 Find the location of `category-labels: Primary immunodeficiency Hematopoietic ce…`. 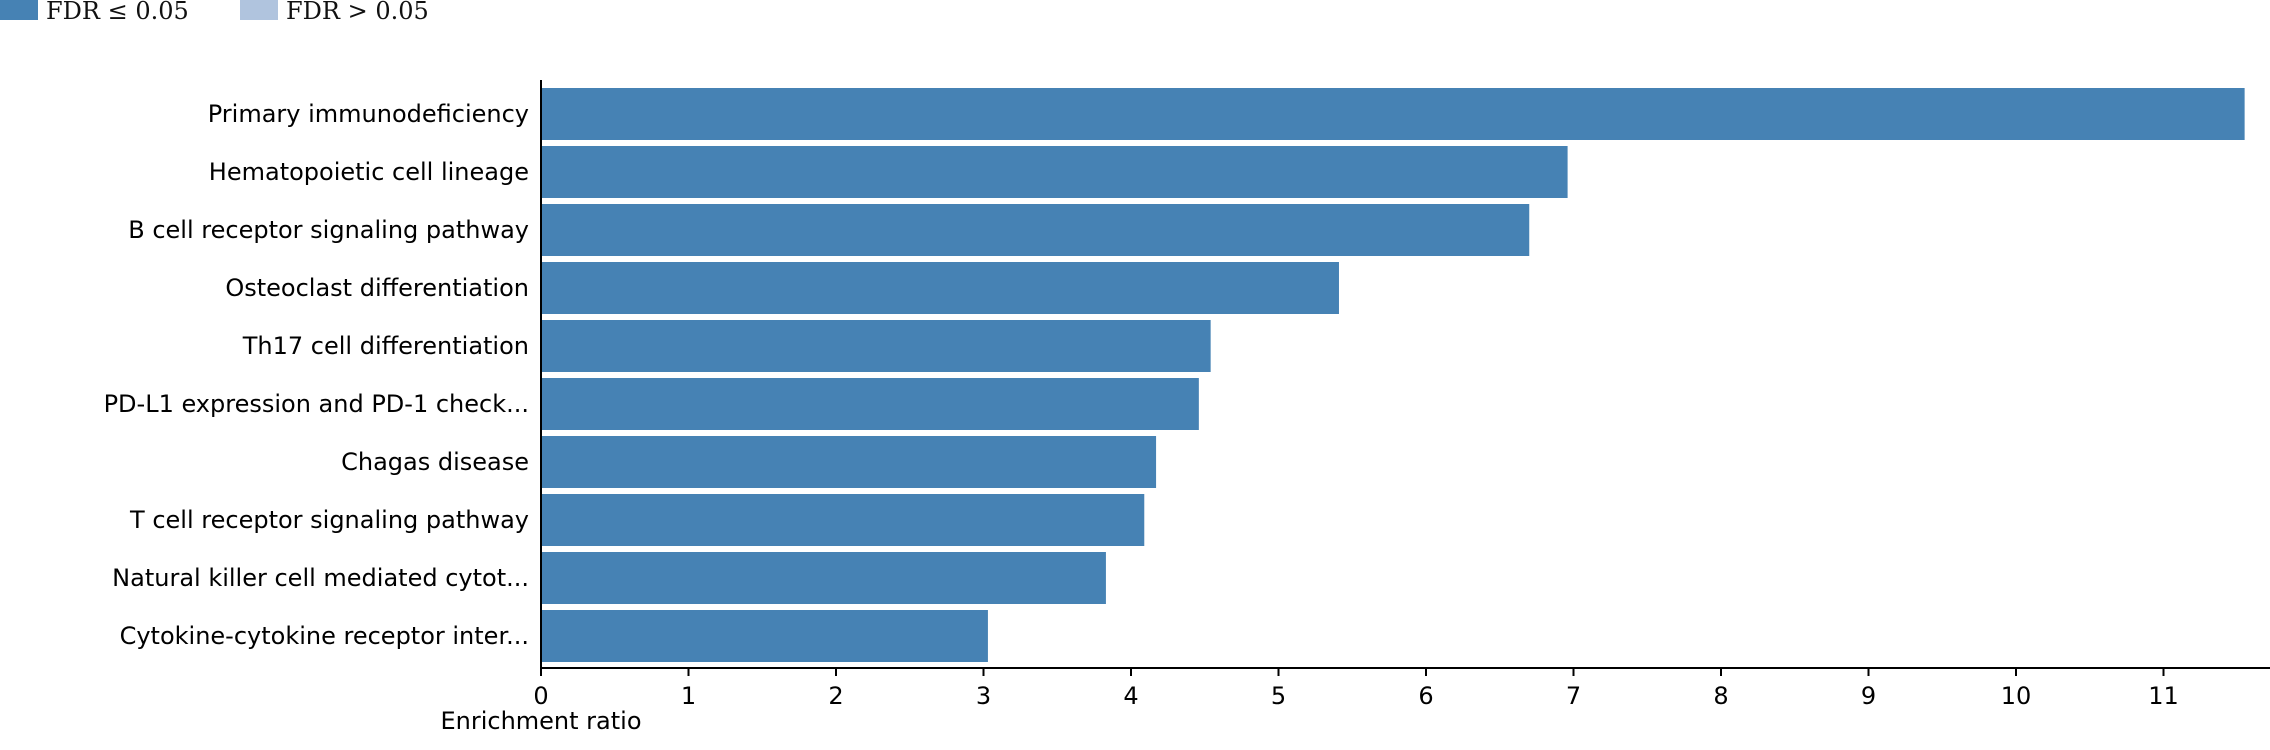

category-labels: Primary immunodeficiency Hematopoietic ce… is located at coordinates (316, 375).